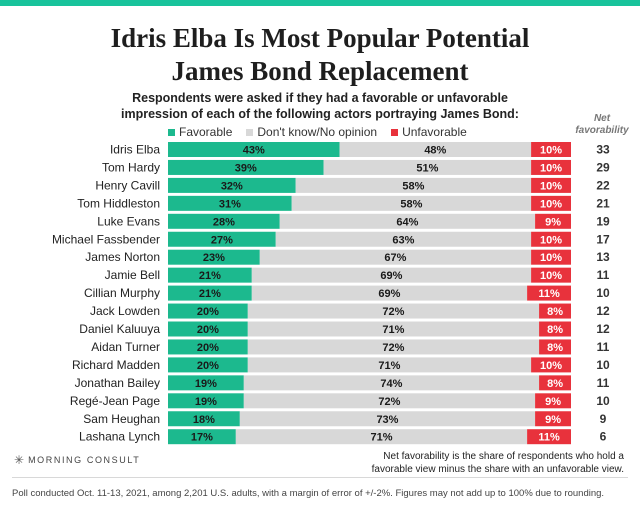 The image size is (640, 512). I want to click on data-label-unfavorable: 9%, so click(553, 420).